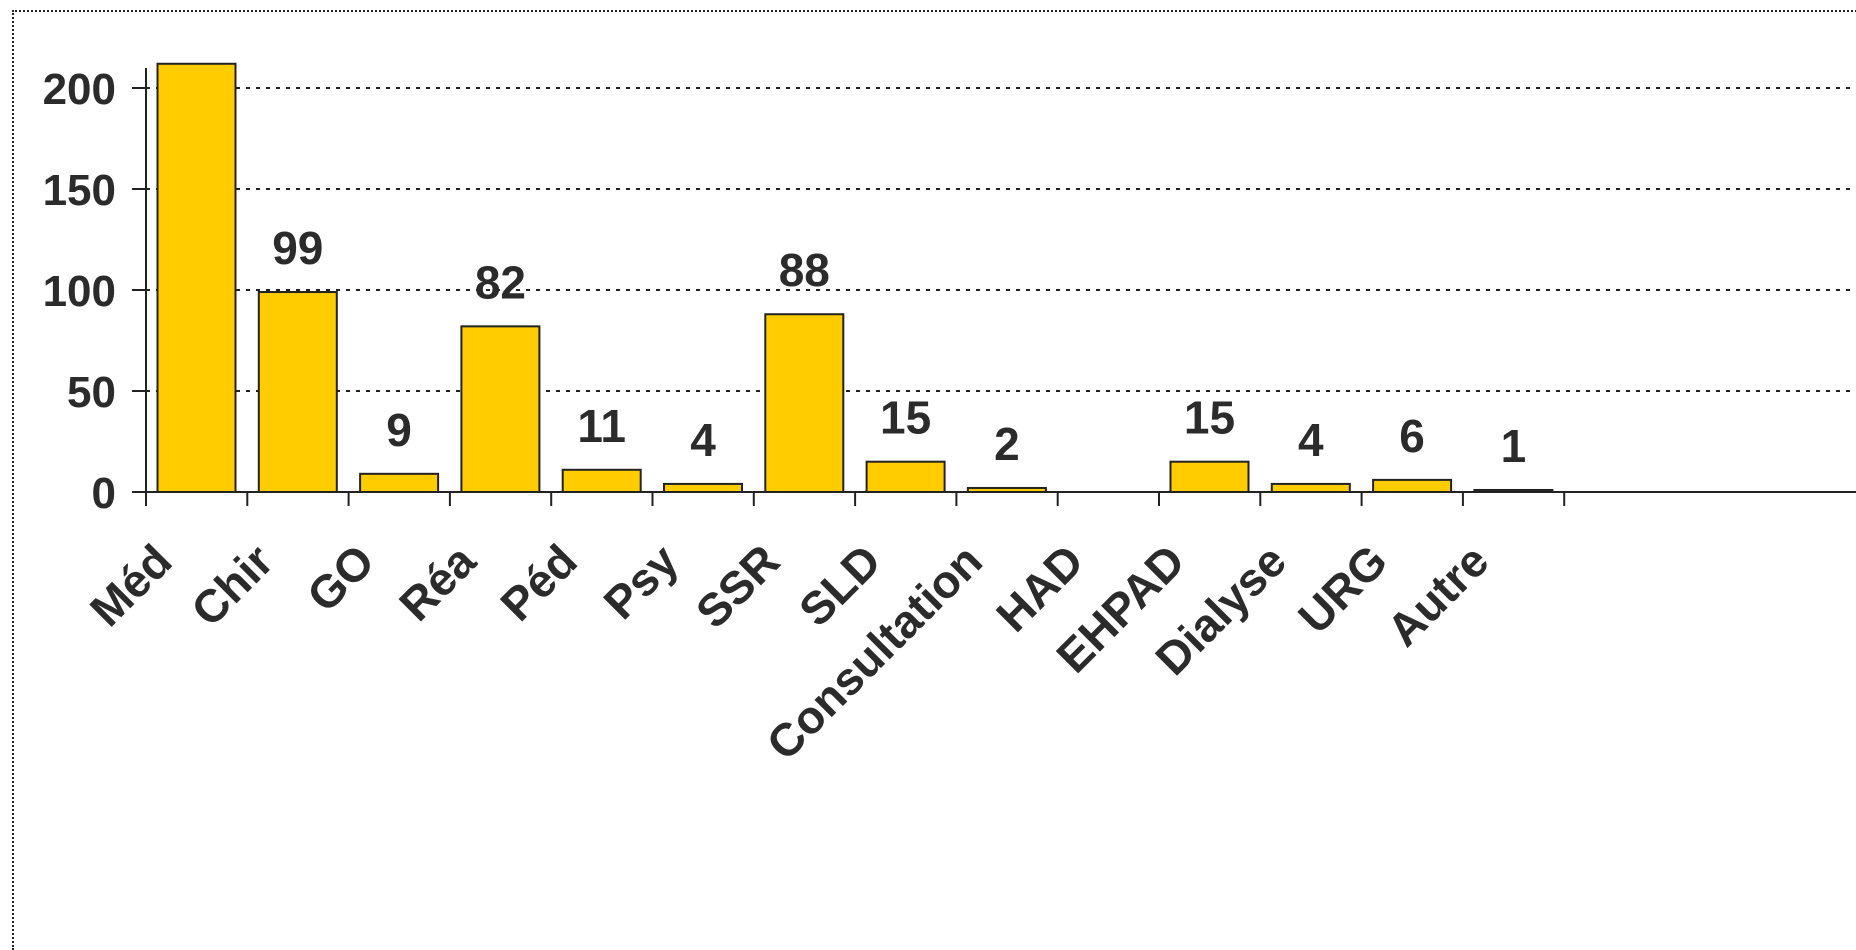 This screenshot has height=950, width=1856. I want to click on bar-sld, so click(905, 477).